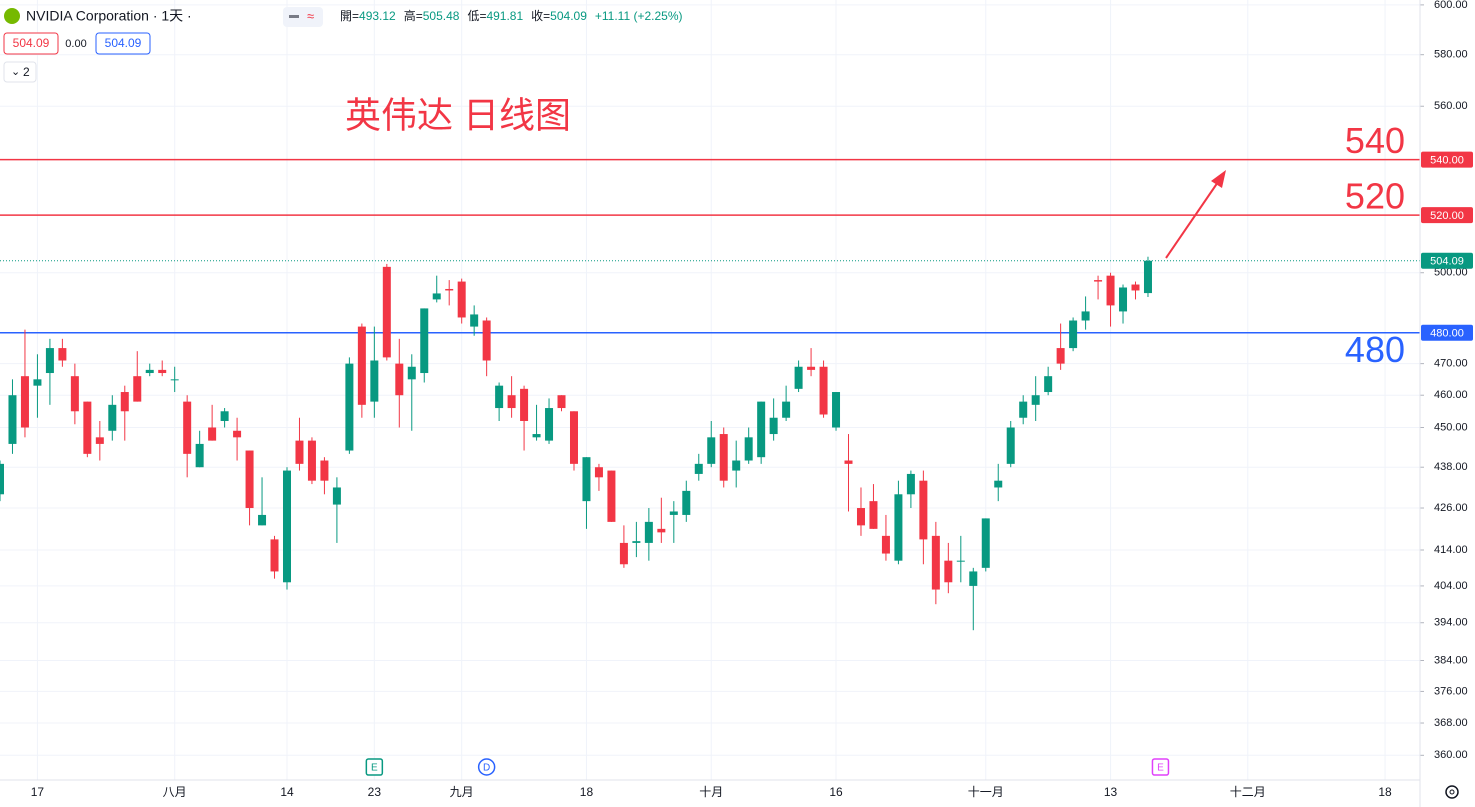  Describe the element at coordinates (287, 792) in the screenshot. I see `x-tick-label: 14` at that location.